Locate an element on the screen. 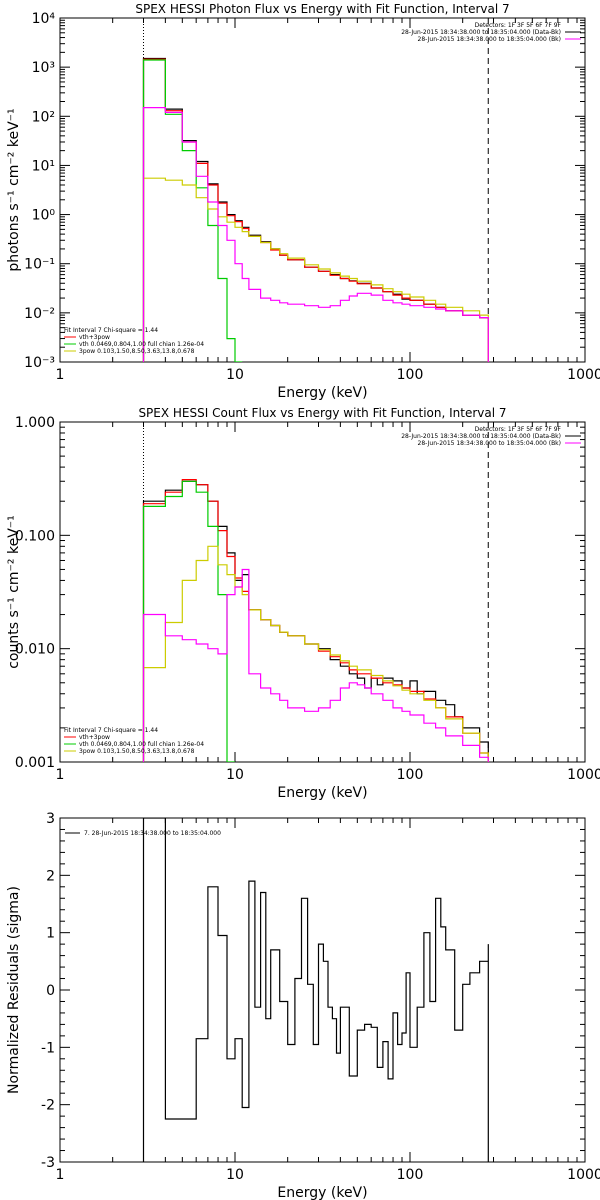 This screenshot has width=600, height=1200. y-tick-label: 0.010 is located at coordinates (35, 650).